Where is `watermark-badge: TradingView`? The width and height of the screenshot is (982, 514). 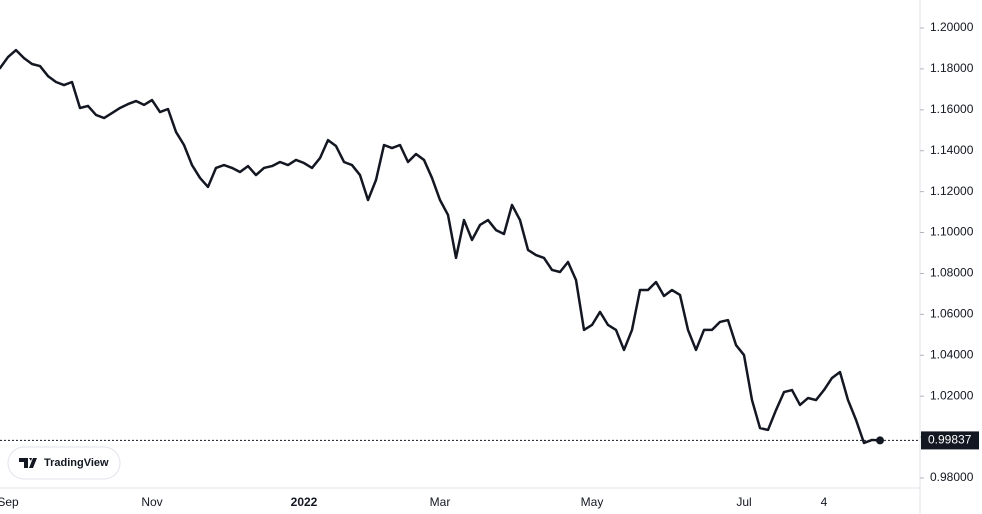 watermark-badge: TradingView is located at coordinates (64, 463).